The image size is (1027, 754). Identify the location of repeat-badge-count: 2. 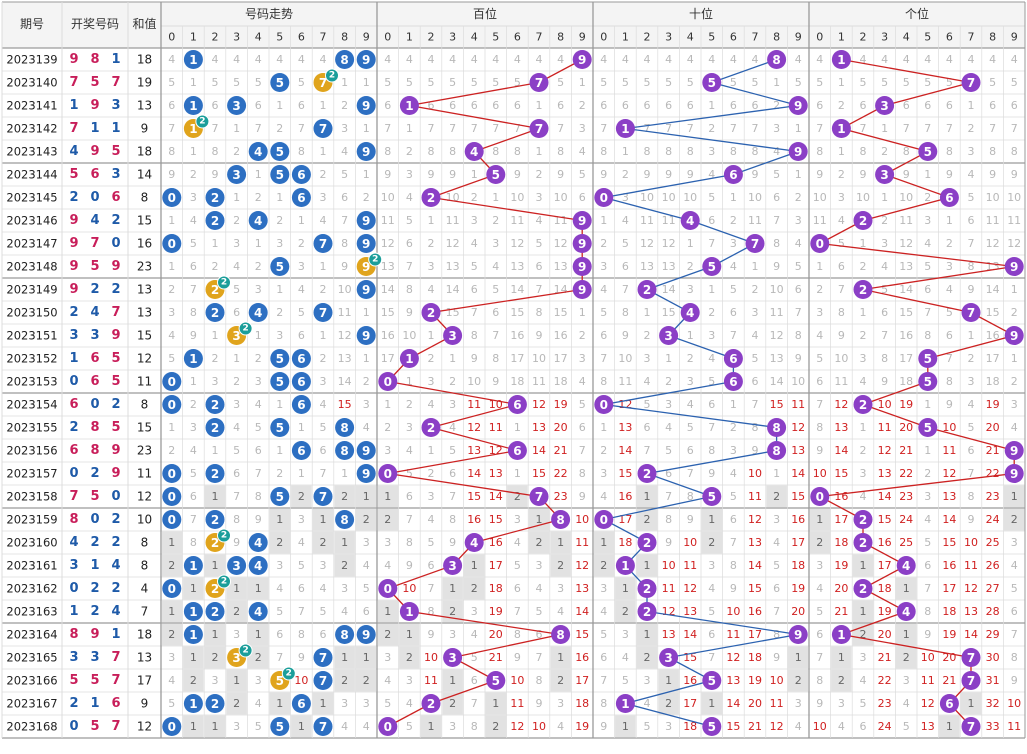
(245, 329).